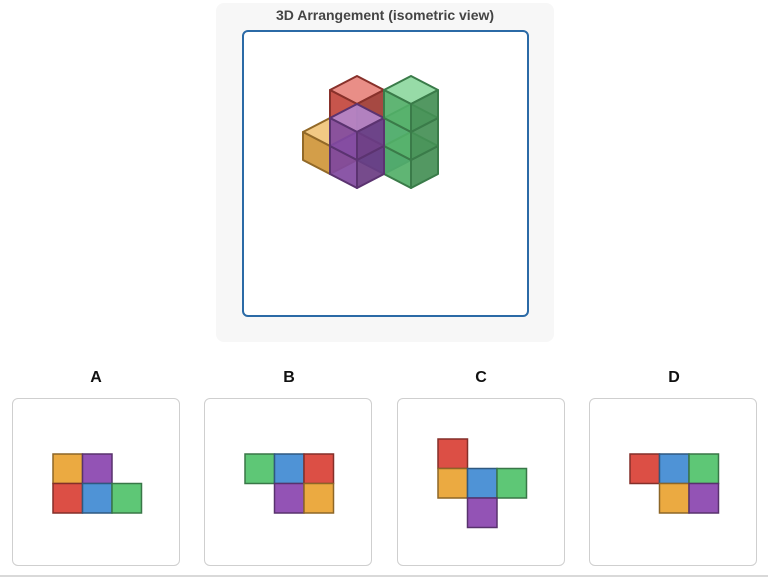 Image resolution: width=768 pixels, height=577 pixels. I want to click on option-c-card, so click(481, 482).